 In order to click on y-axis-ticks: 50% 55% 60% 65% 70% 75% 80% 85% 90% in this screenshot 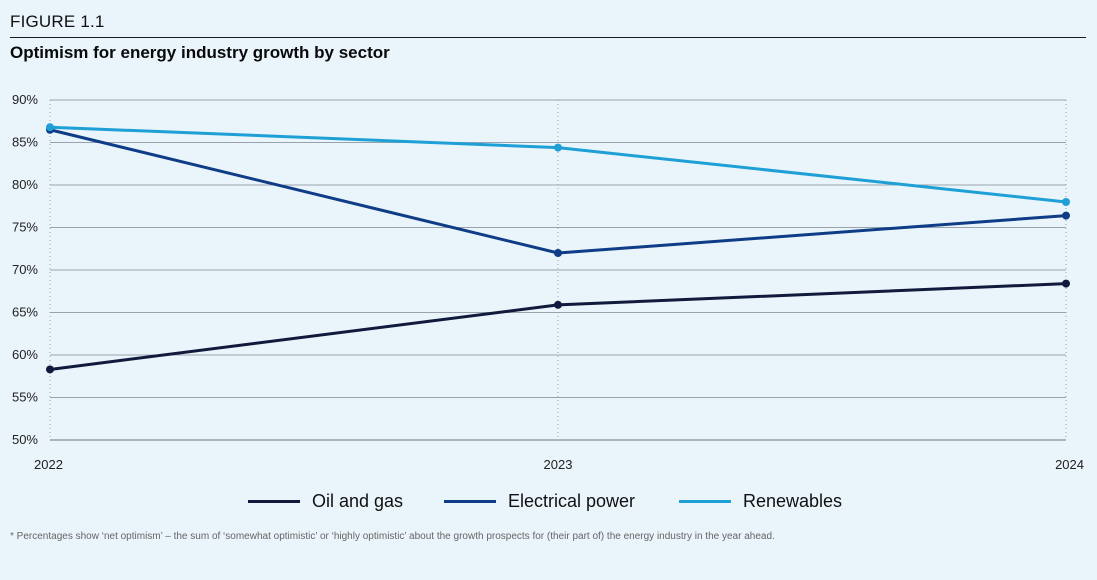, I will do `click(25, 269)`.